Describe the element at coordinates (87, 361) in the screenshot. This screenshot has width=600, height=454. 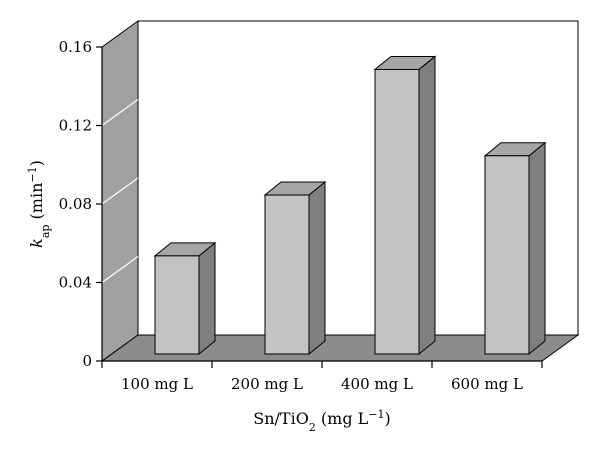
I see `y-tick-label: 0` at that location.